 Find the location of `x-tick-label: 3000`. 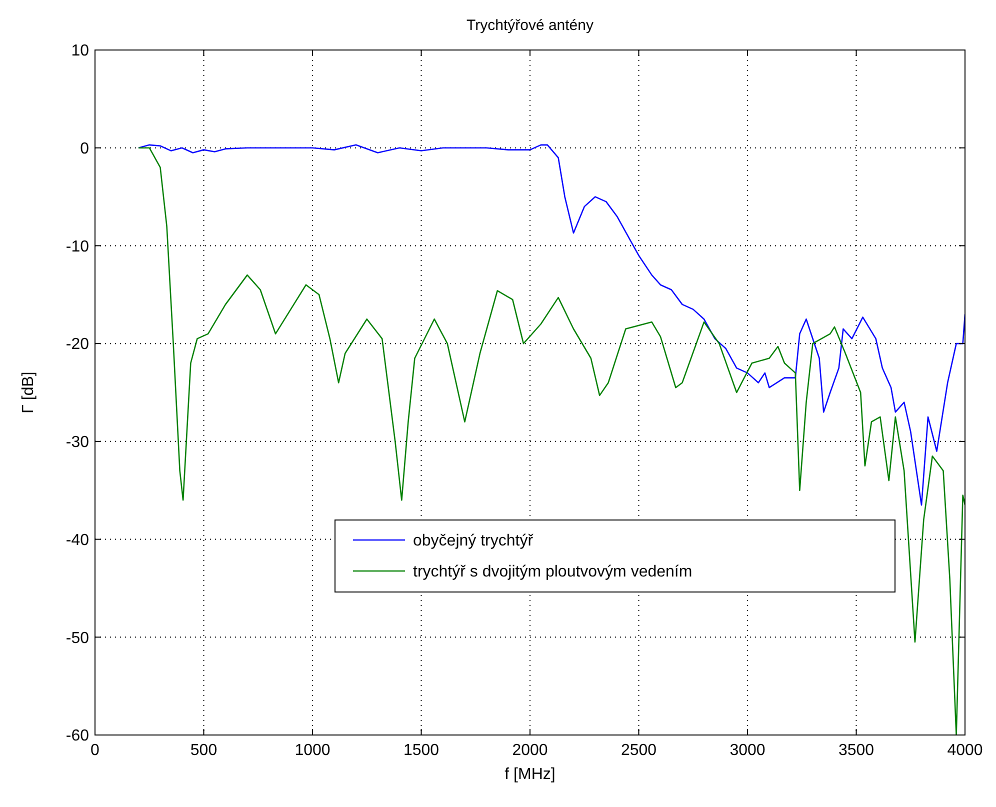

x-tick-label: 3000 is located at coordinates (748, 750).